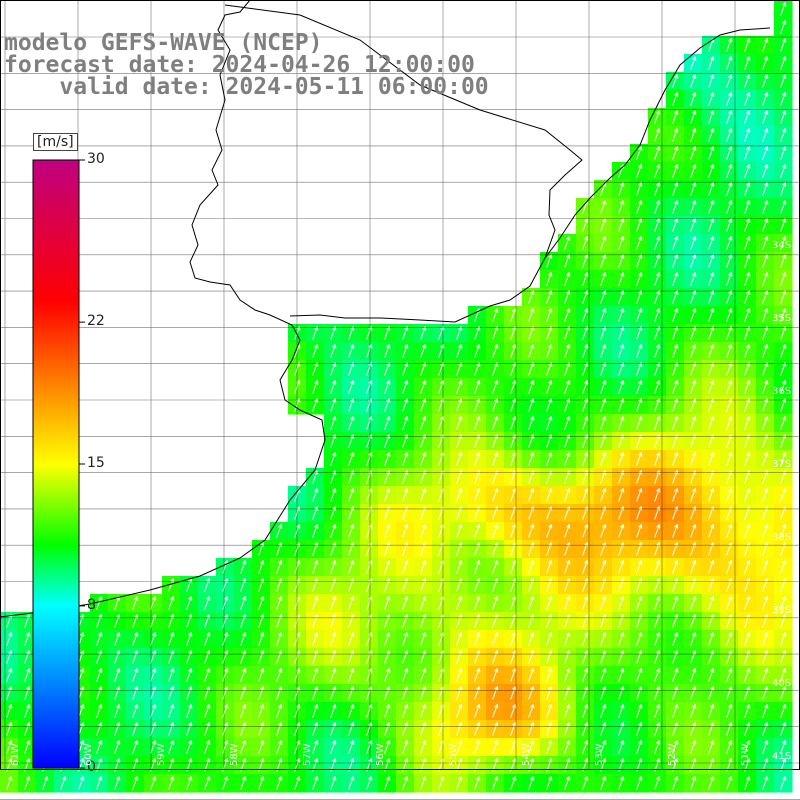 Image resolution: width=800 pixels, height=800 pixels. I want to click on colorbar-tick-label: 8, so click(91, 604).